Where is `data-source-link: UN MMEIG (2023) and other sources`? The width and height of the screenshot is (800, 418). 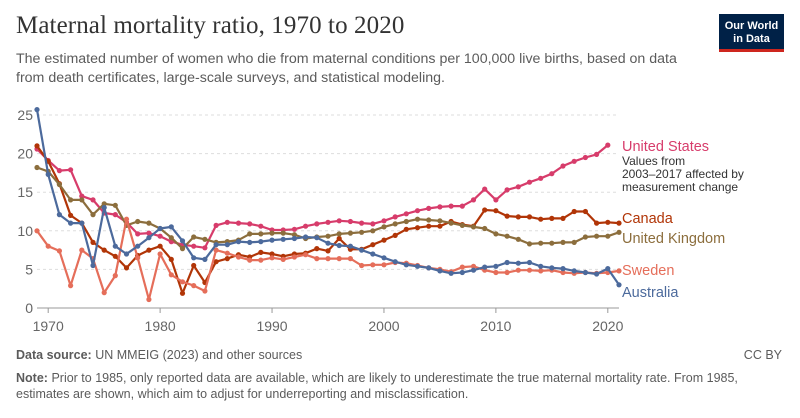 data-source-link: UN MMEIG (2023) and other sources is located at coordinates (199, 355).